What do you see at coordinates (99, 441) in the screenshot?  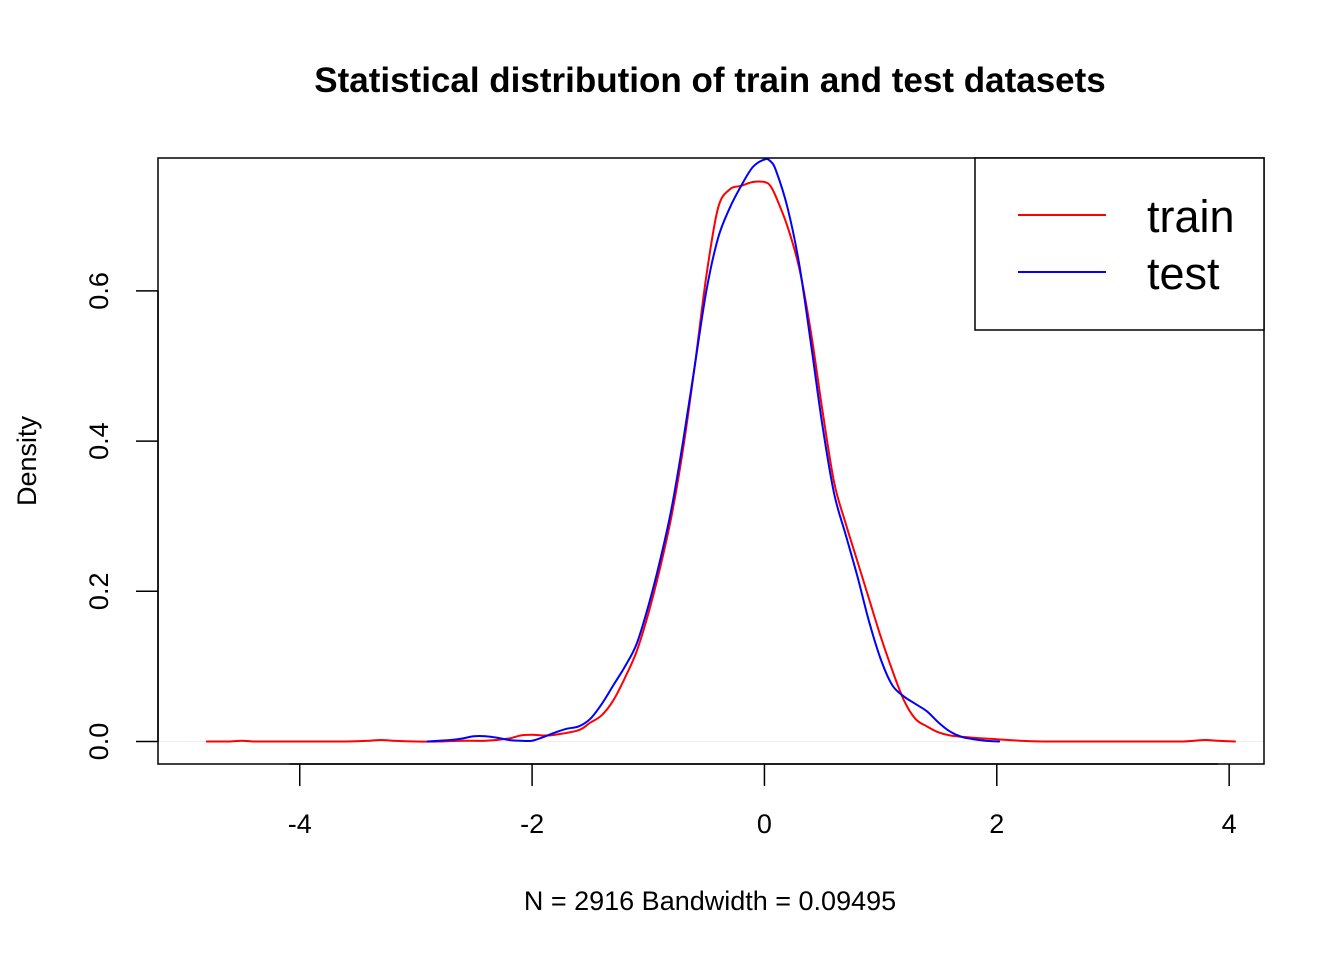 I see `y-tick-label: 0.4` at bounding box center [99, 441].